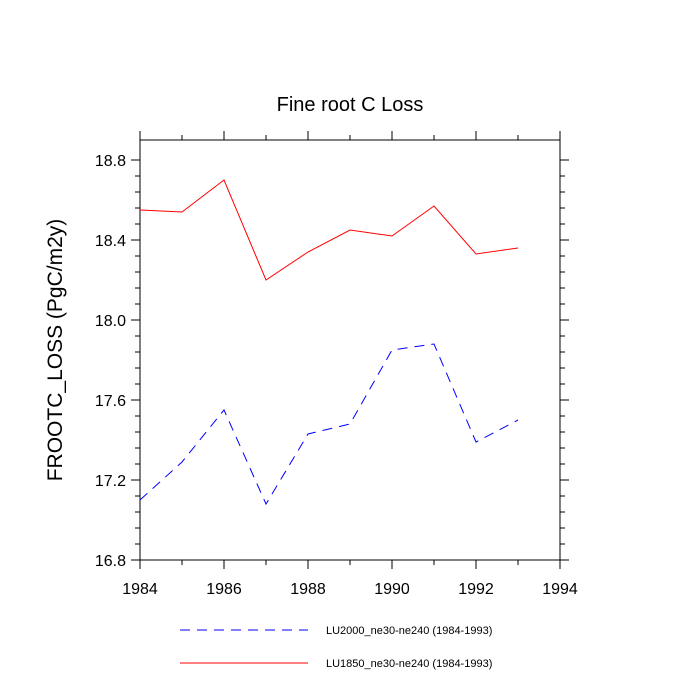 The width and height of the screenshot is (700, 700). Describe the element at coordinates (110, 321) in the screenshot. I see `y-tick-label: 18.0` at that location.